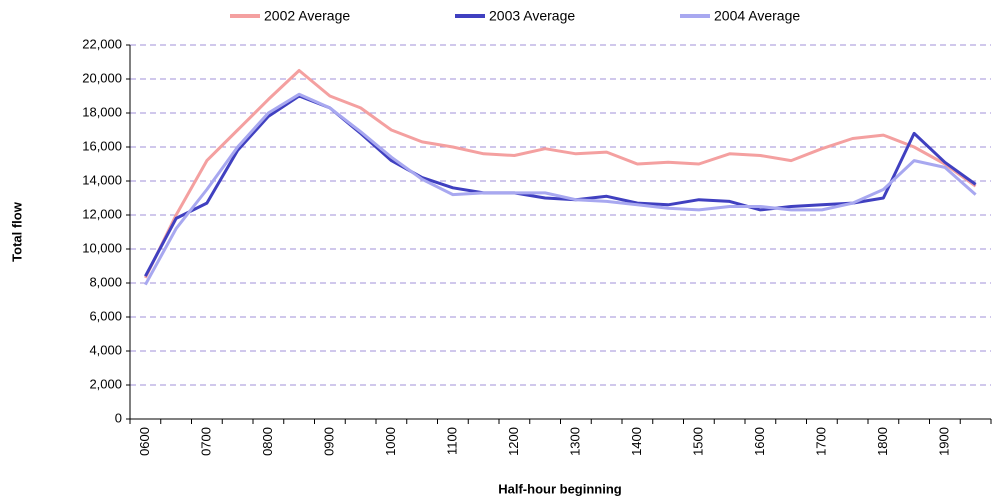  What do you see at coordinates (759, 441) in the screenshot?
I see `x-tick-label: 1600` at bounding box center [759, 441].